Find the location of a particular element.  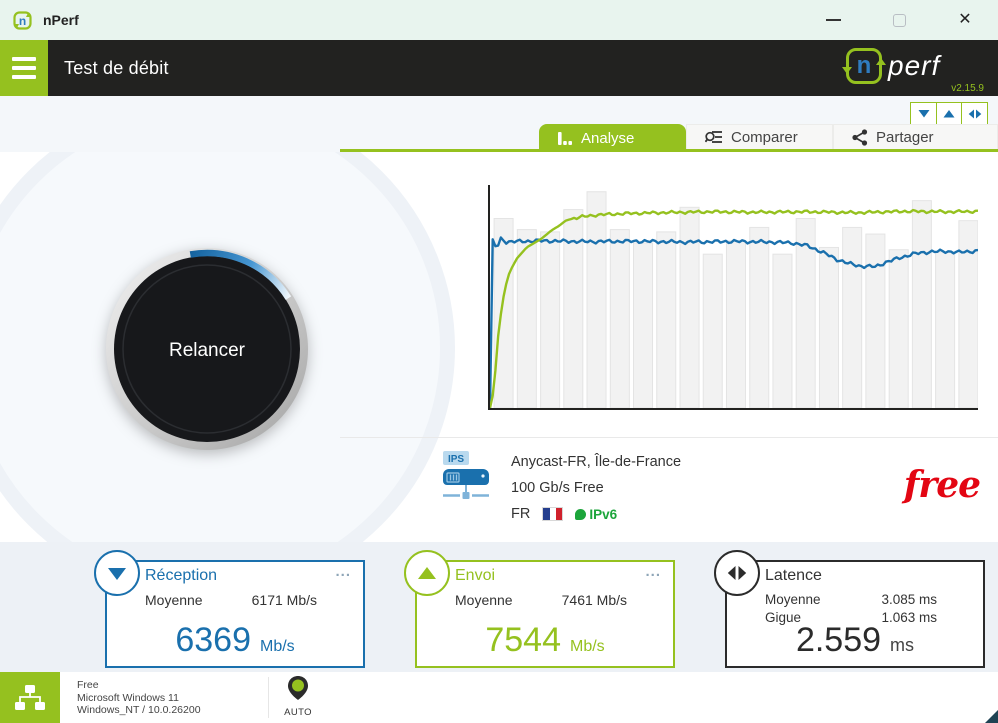

tab-analyse: Analyse is located at coordinates (612, 138).